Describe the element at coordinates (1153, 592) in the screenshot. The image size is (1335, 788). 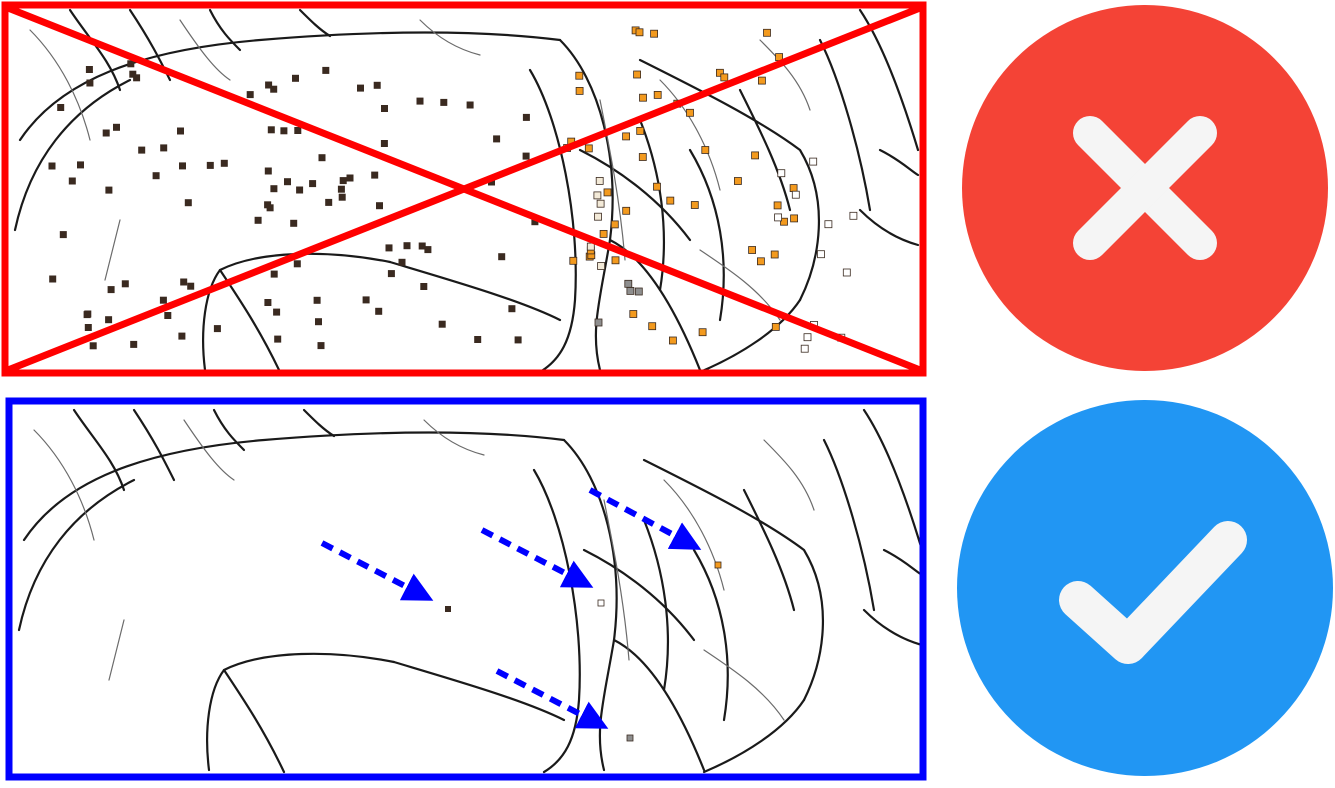
I see `check-icon` at that location.